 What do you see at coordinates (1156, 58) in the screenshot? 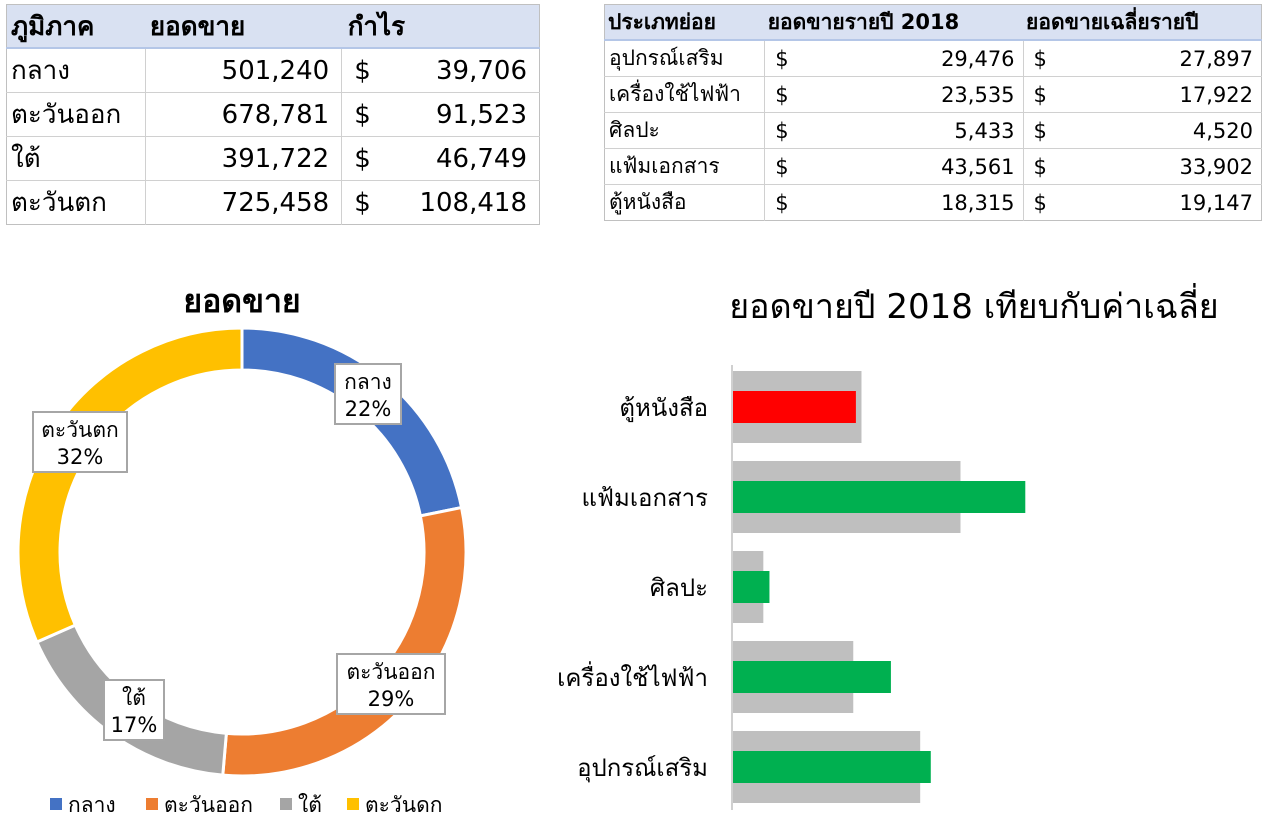
I see `table-cell: 27,897` at bounding box center [1156, 58].